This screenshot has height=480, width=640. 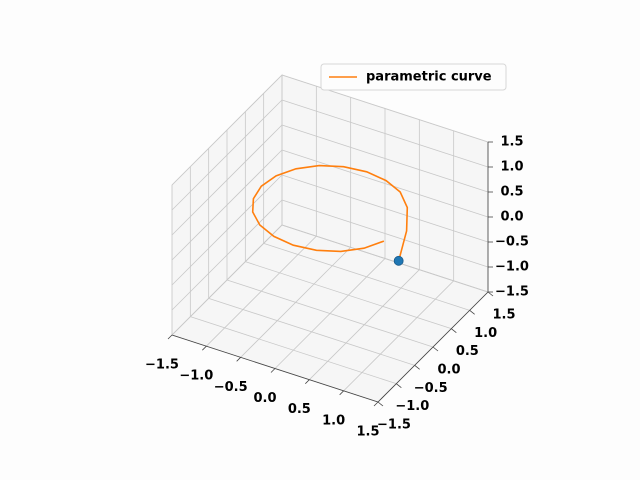 I want to click on scatter-point, so click(x=398, y=260).